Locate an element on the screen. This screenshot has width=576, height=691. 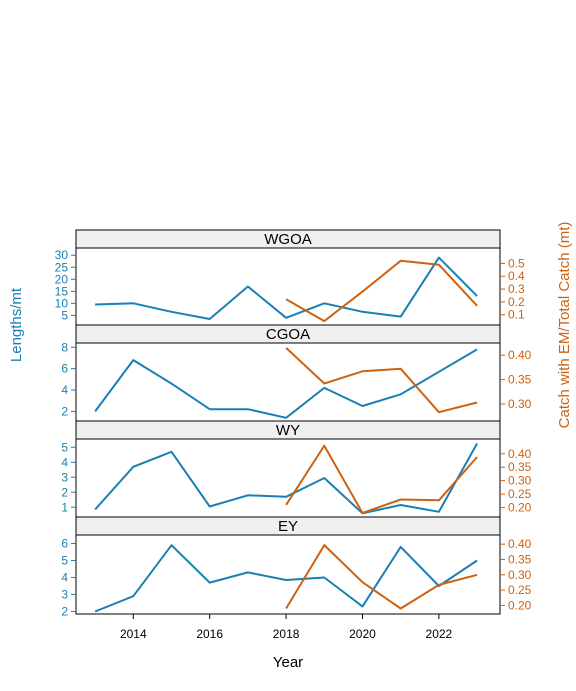
left-tick-label: 8 is located at coordinates (64, 347).